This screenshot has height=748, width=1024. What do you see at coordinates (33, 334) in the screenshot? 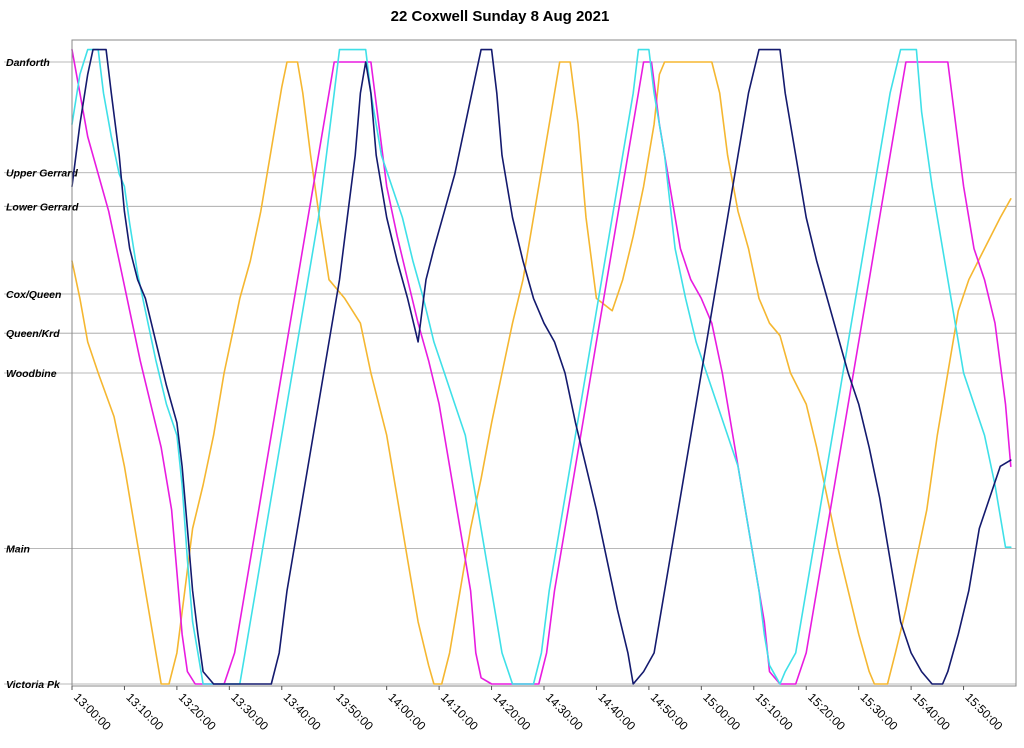
I see `stop-label-queen-krd: Queen/Krd` at bounding box center [33, 334].